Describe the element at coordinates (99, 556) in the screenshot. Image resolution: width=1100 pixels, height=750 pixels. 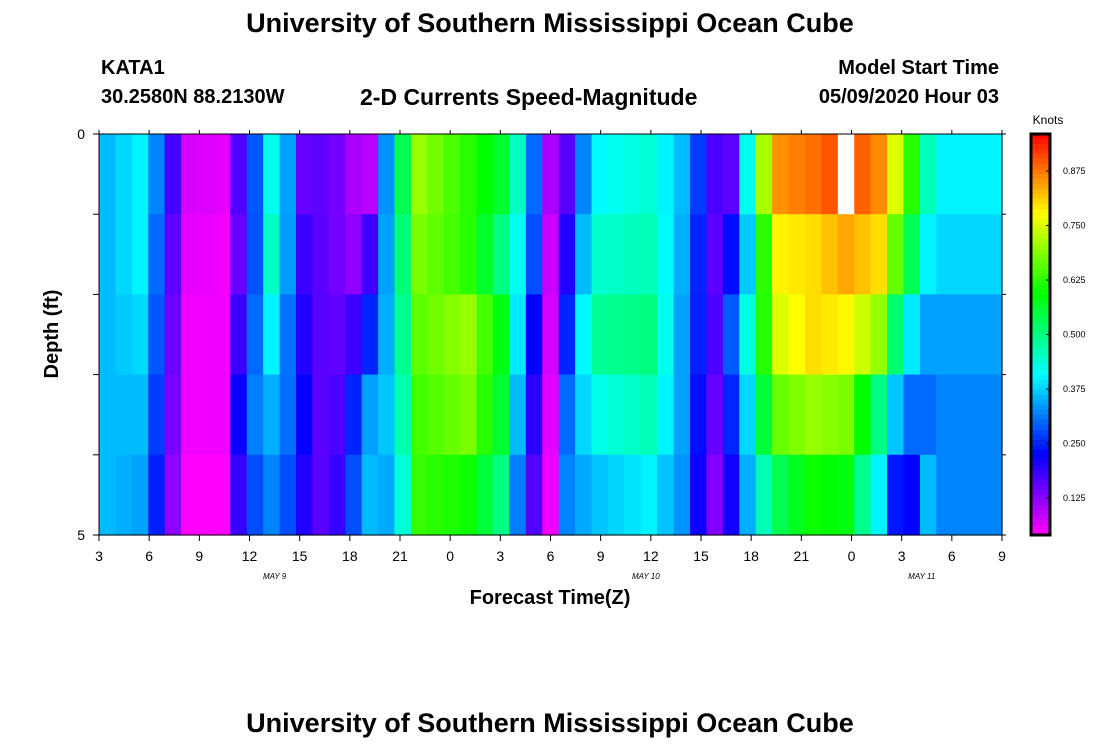
I see `x-tick-label: 3` at that location.